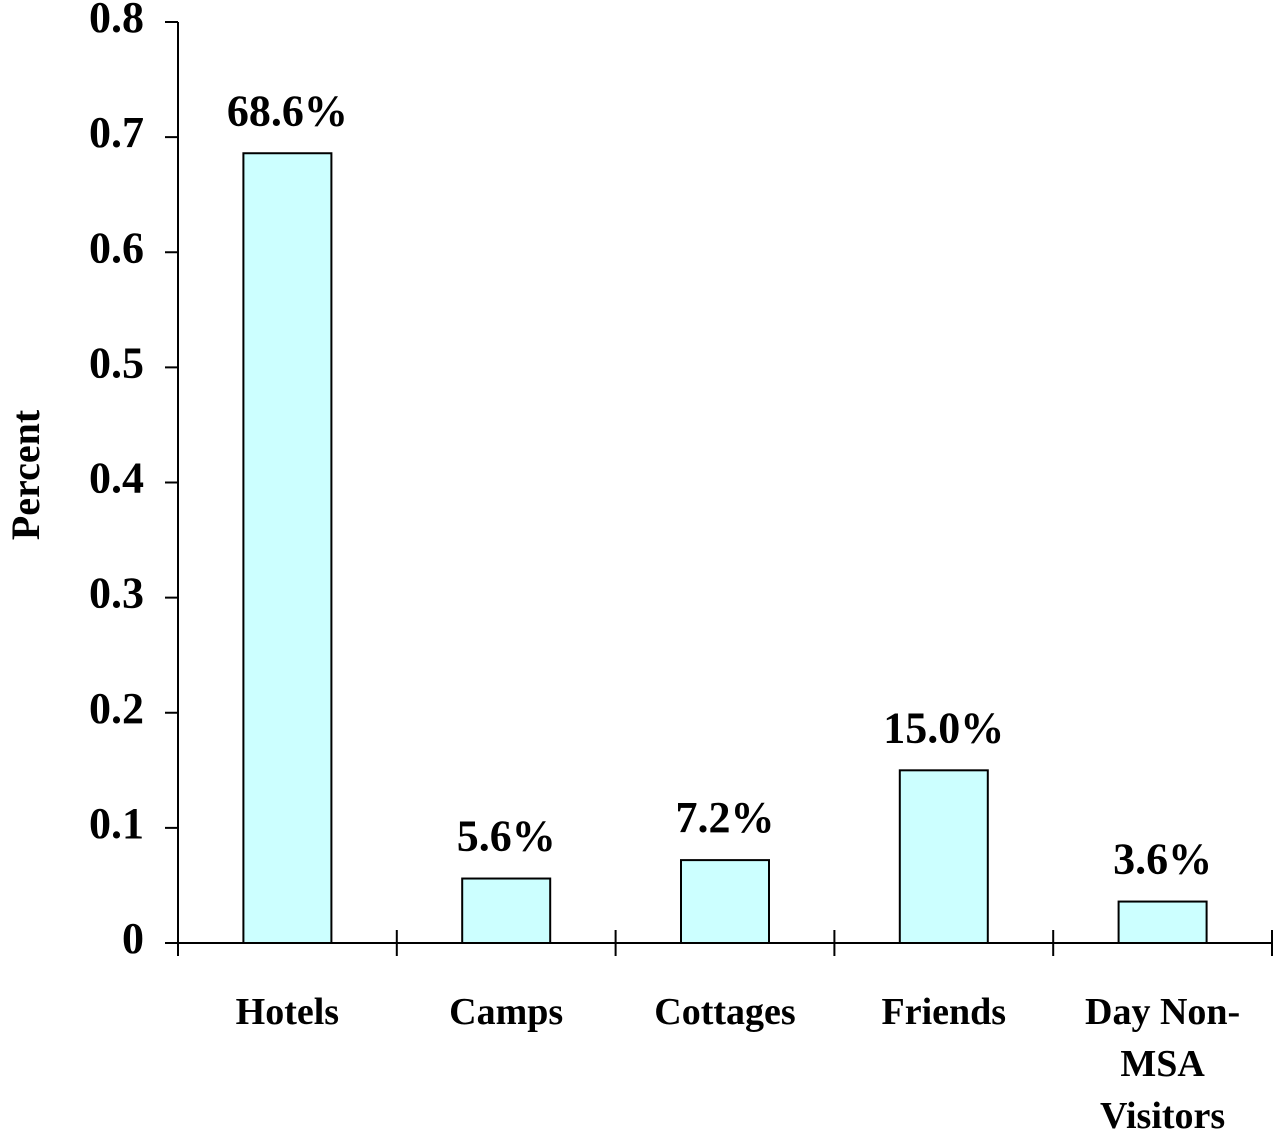  What do you see at coordinates (116, 823) in the screenshot?
I see `y-tick-label: 0.1` at bounding box center [116, 823].